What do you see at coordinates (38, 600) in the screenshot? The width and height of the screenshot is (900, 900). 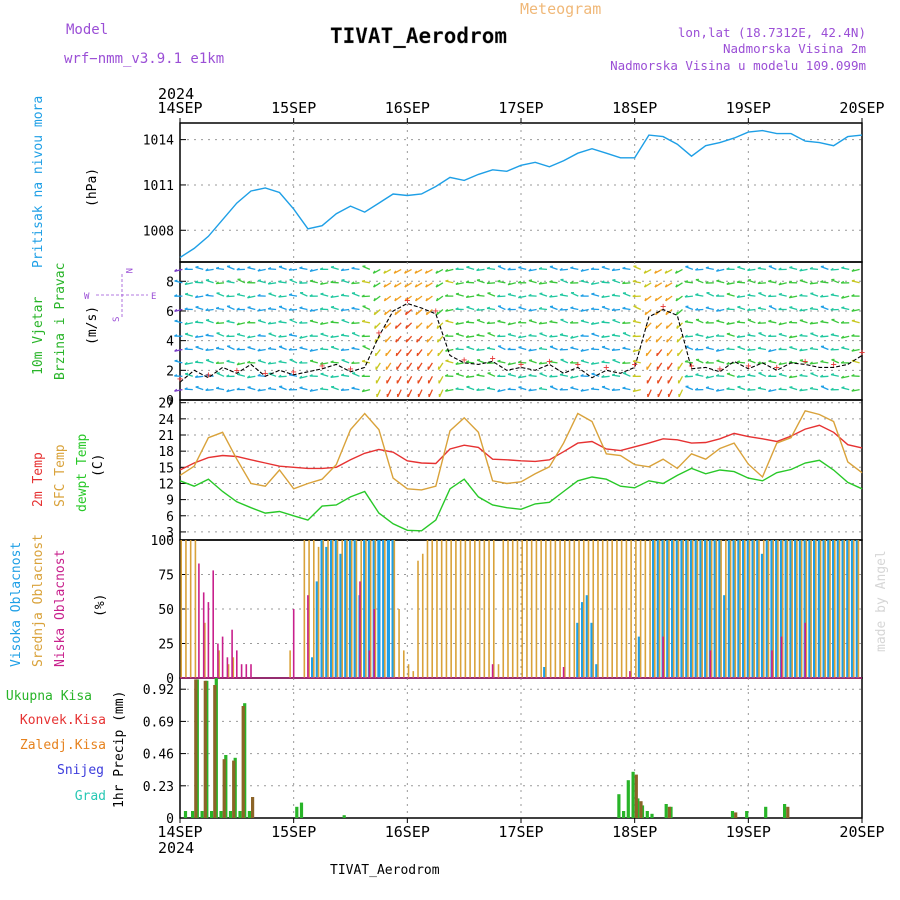 I see `mid-cloud-label: Srednja Oblacnost` at bounding box center [38, 600].